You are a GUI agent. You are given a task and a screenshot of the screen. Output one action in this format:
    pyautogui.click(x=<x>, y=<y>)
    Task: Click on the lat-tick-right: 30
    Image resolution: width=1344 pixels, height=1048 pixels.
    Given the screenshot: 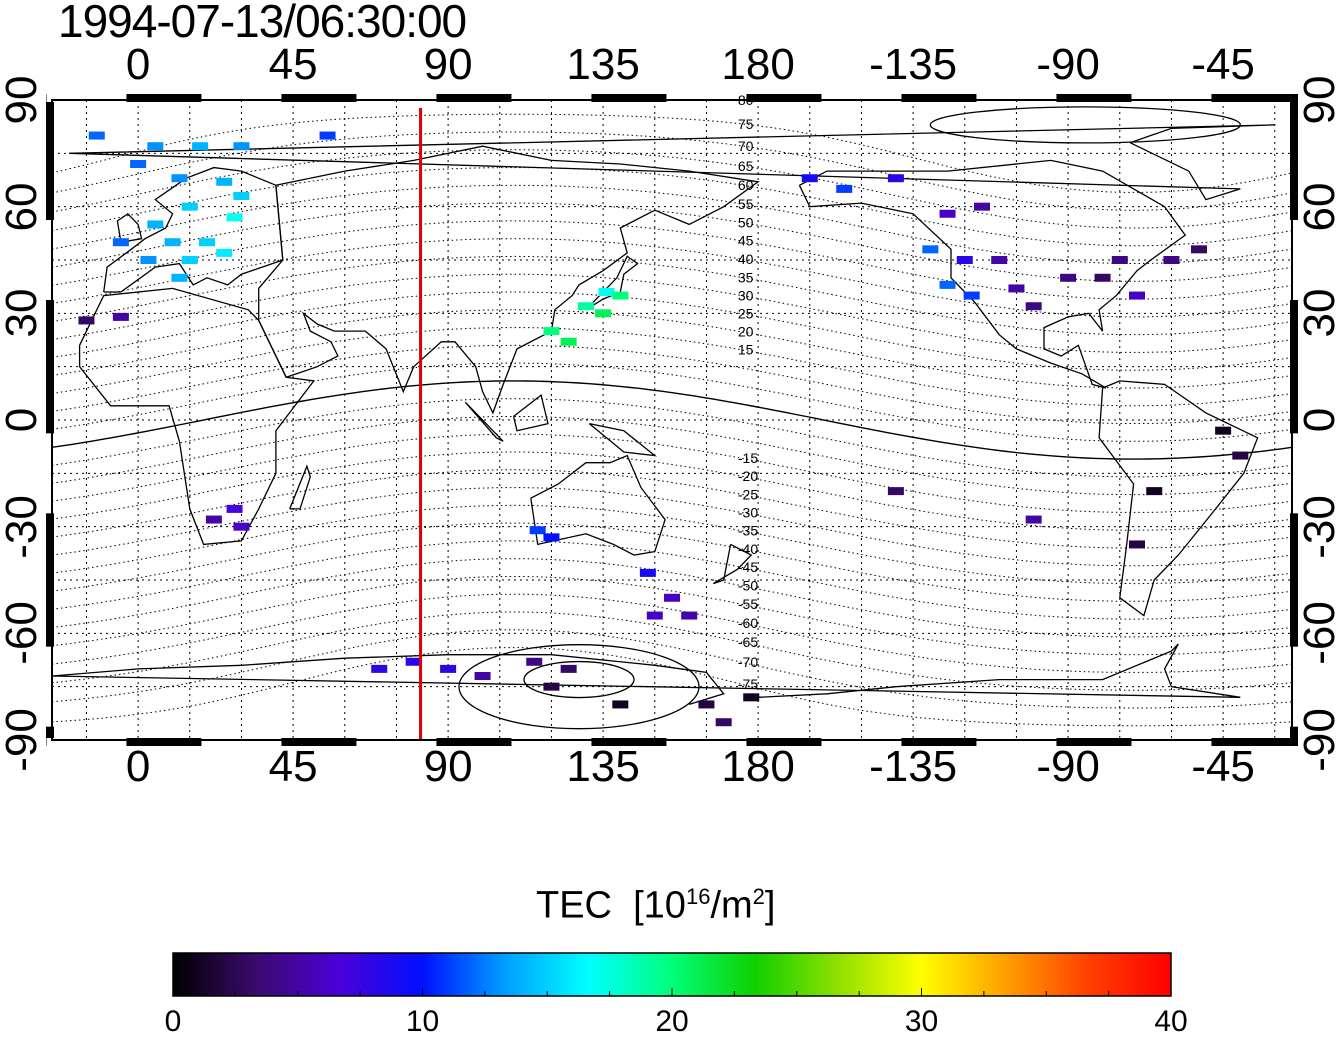 What is the action you would take?
    pyautogui.click(x=1319, y=313)
    